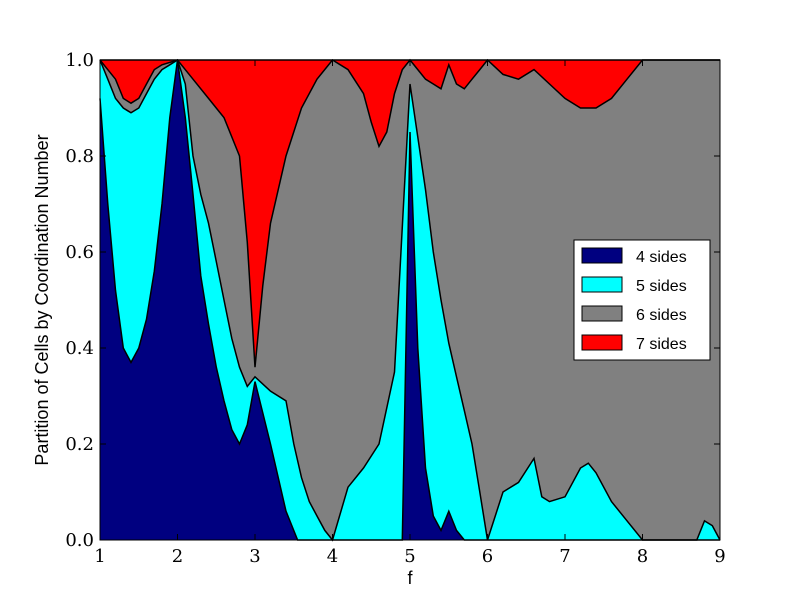 This screenshot has width=800, height=600. Describe the element at coordinates (254, 556) in the screenshot. I see `x-tick-label: 3` at that location.